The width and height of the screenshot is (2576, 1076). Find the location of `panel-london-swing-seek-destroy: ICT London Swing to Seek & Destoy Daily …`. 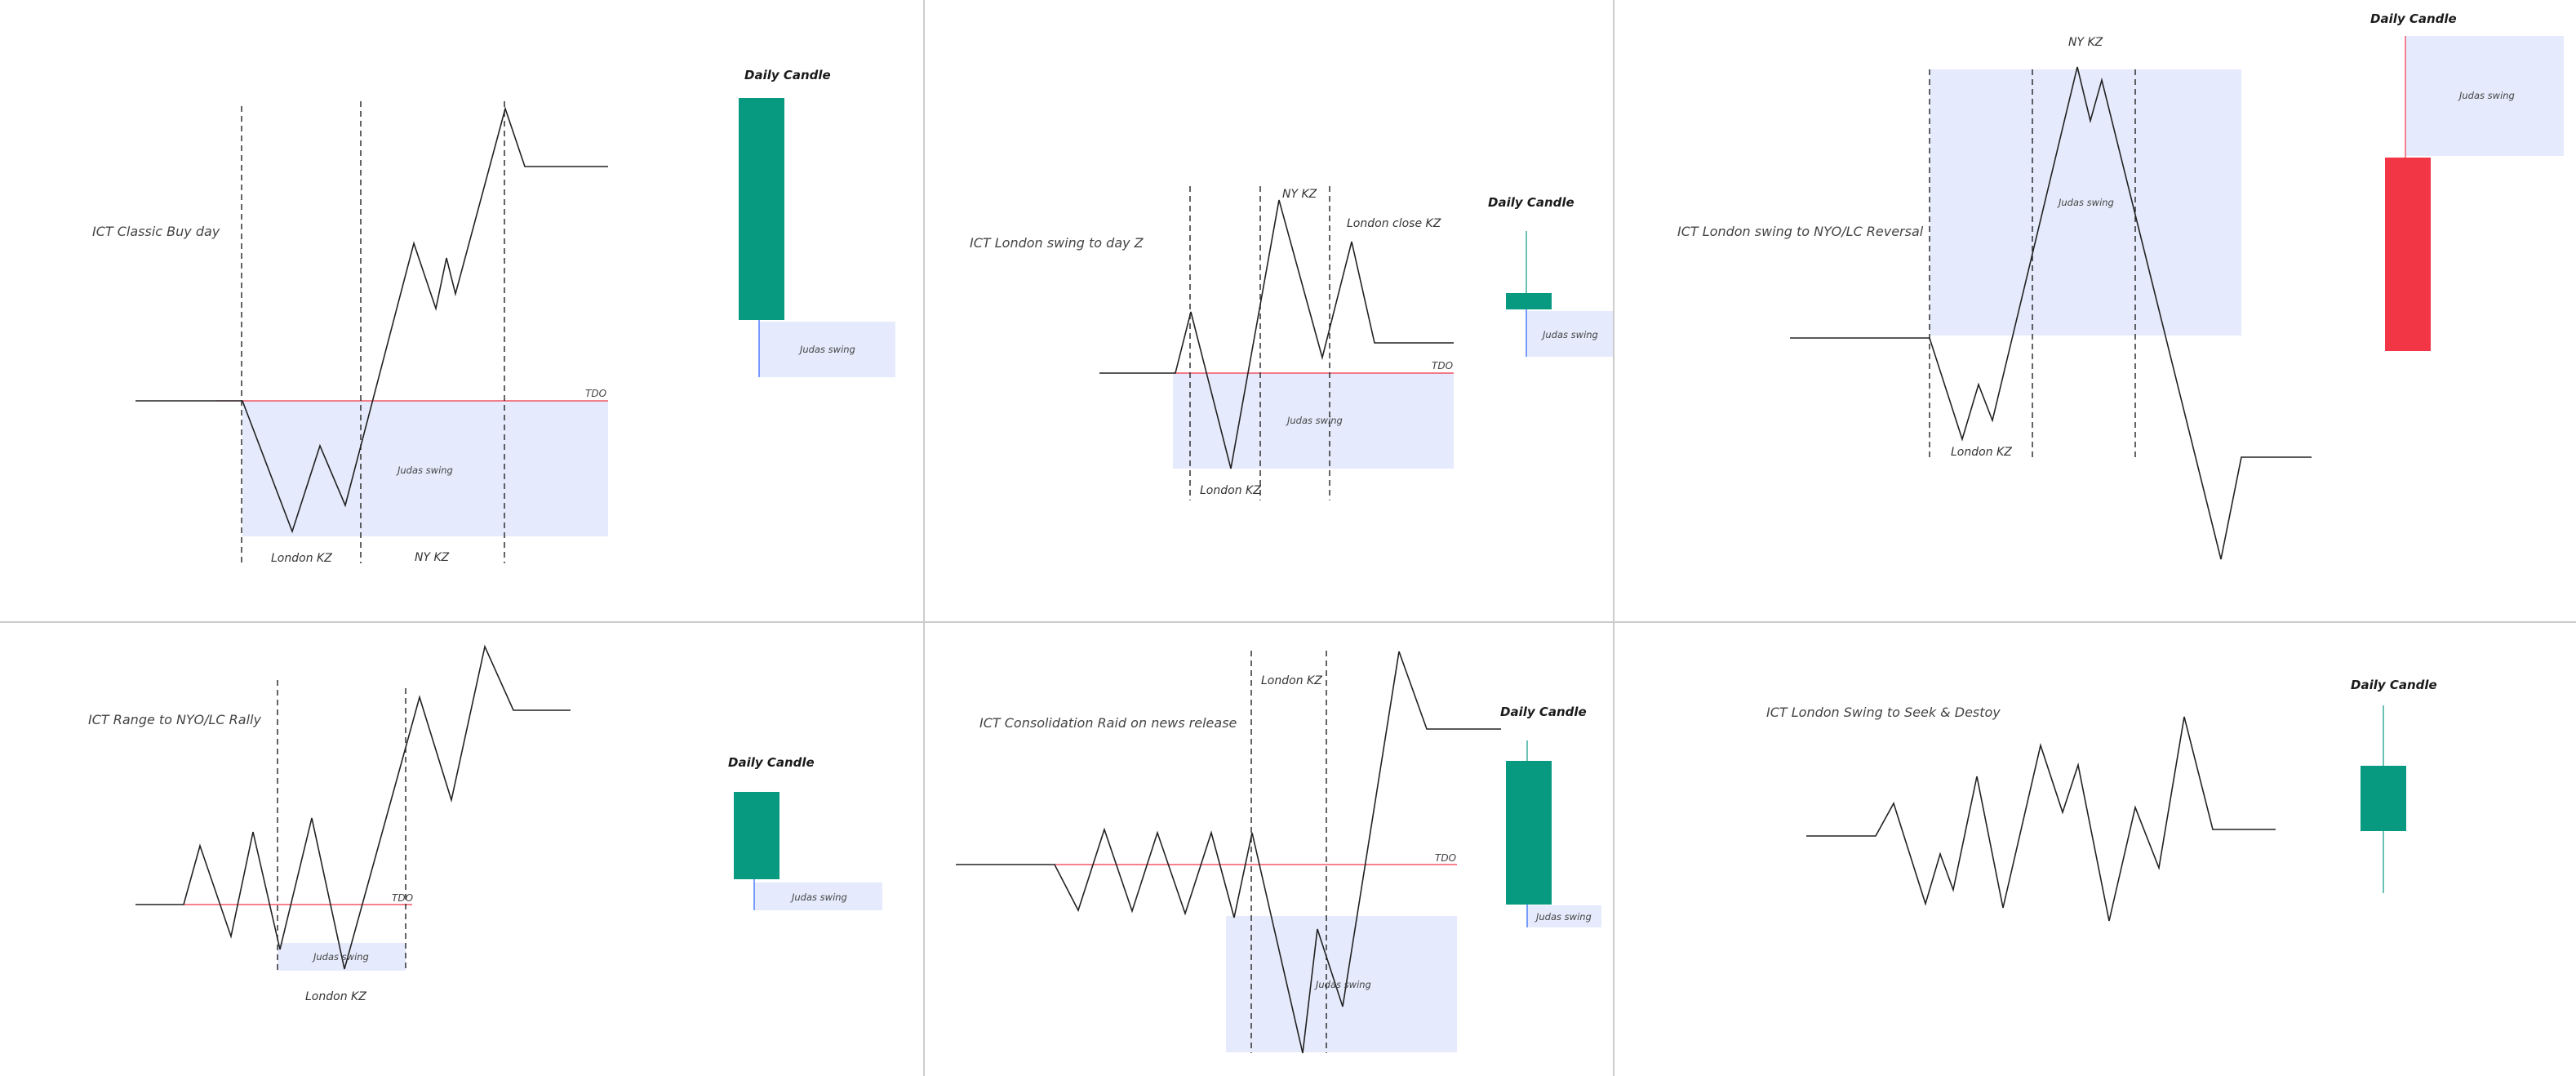

panel-london-swing-seek-destroy: ICT London Swing to Seek & Destoy Daily … is located at coordinates (2101, 799).